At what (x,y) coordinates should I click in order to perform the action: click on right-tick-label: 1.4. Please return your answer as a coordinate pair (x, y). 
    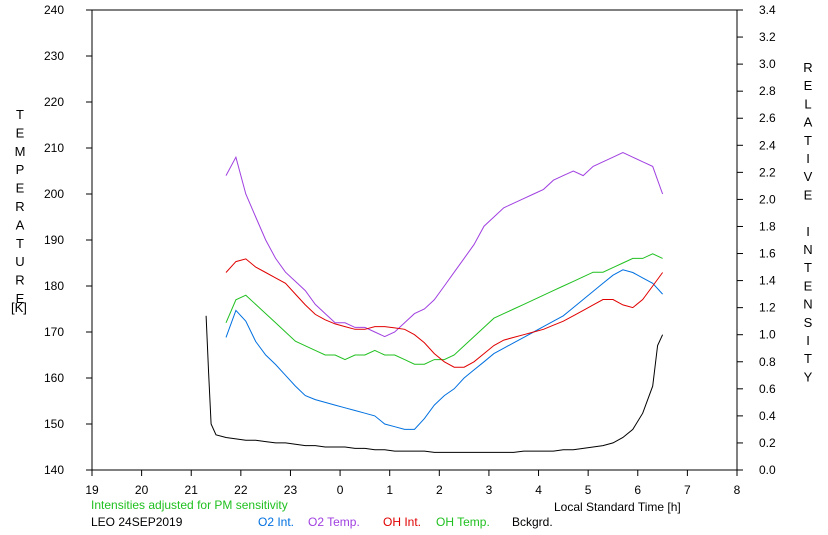
    Looking at the image, I should click on (767, 281).